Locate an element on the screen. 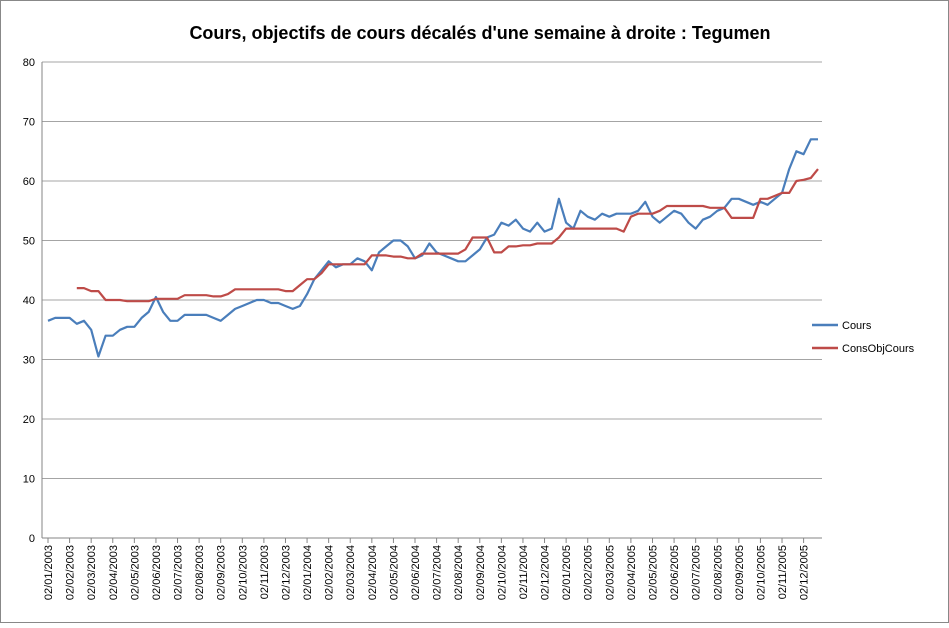 This screenshot has height=628, width=949. x-tick-label: 02/10/2003 is located at coordinates (243, 572).